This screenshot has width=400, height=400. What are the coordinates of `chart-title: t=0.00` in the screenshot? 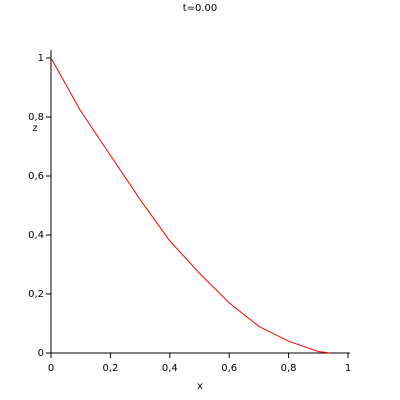 It's located at (200, 8).